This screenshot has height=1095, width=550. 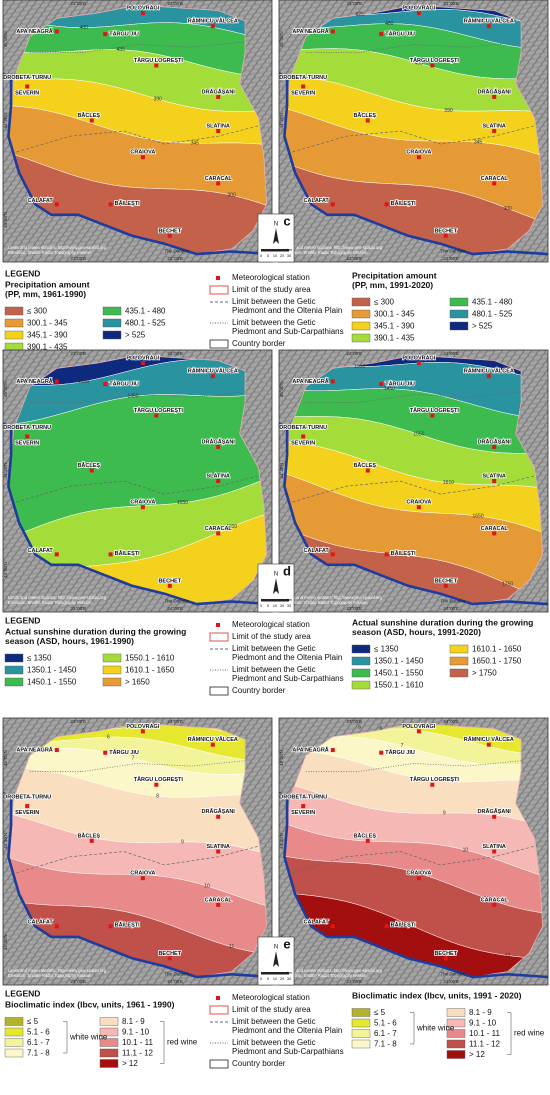 I want to click on legend-label: 5.1 - 6, so click(x=385, y=1023).